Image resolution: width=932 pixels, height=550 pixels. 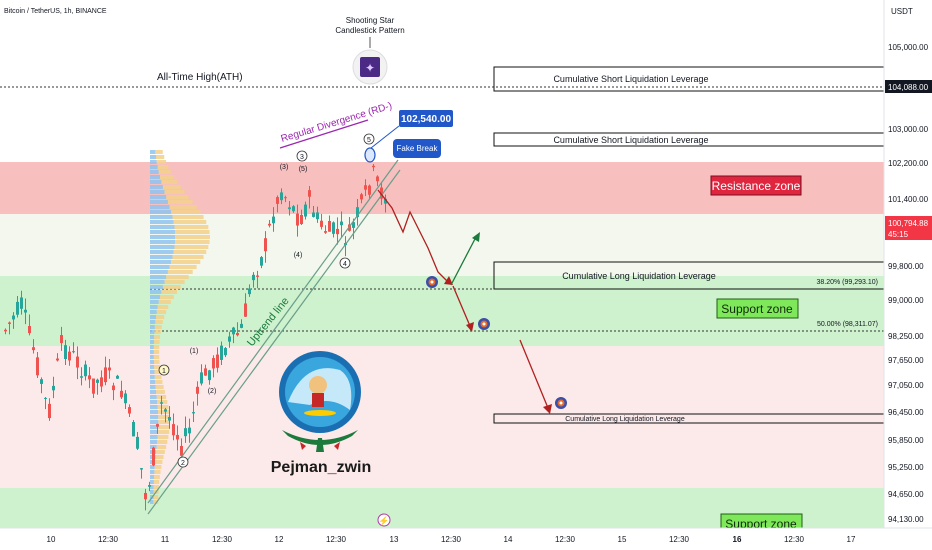 What do you see at coordinates (321, 467) in the screenshot?
I see `author-name: Pejman_zwin` at bounding box center [321, 467].